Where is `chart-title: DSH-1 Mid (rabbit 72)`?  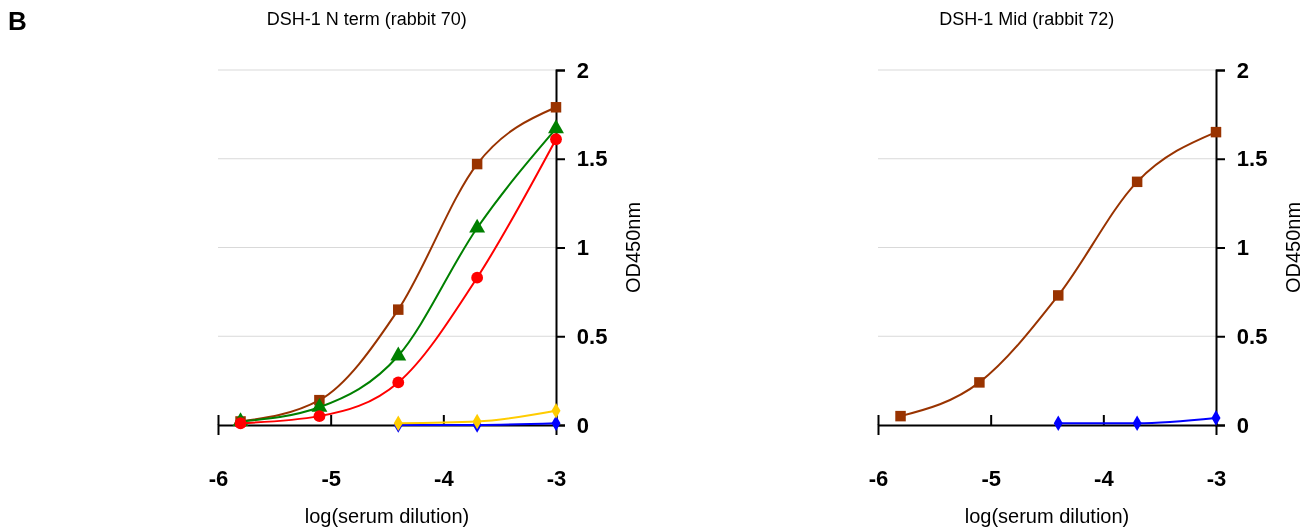 chart-title: DSH-1 Mid (rabbit 72) is located at coordinates (1027, 19).